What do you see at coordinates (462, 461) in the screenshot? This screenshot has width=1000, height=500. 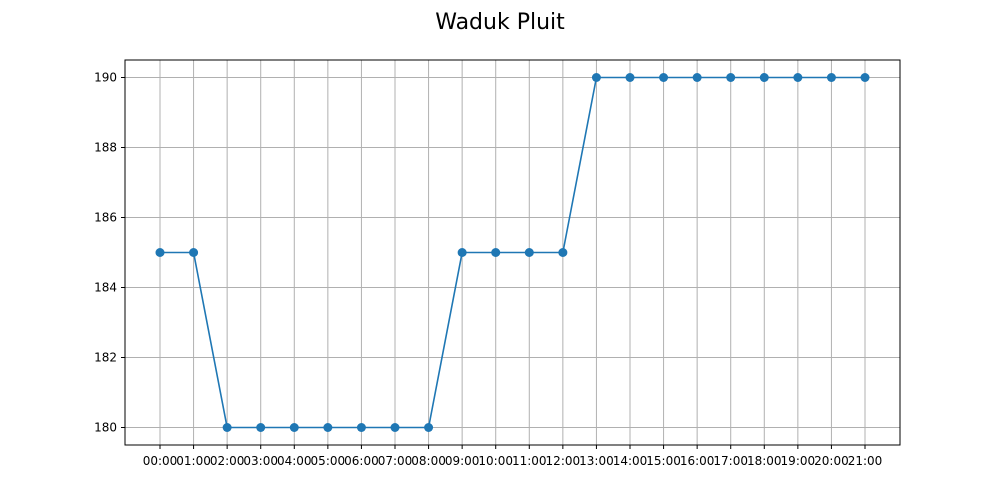 I see `x-tick-label: 09:00` at bounding box center [462, 461].